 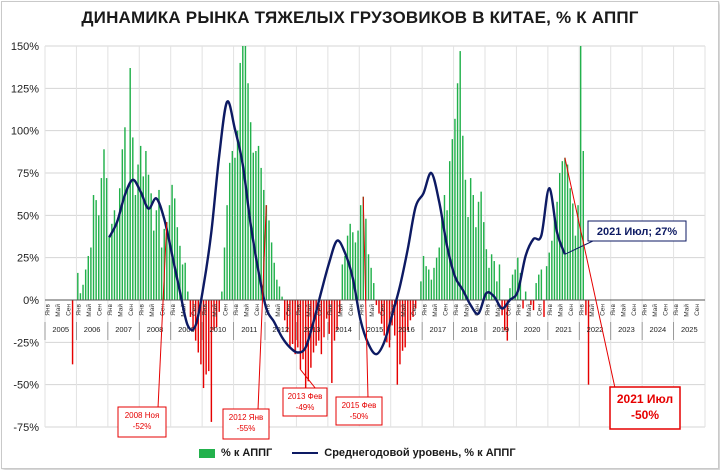 What do you see at coordinates (375, 329) in the screenshot?
I see `x-year-label: 2015` at bounding box center [375, 329].